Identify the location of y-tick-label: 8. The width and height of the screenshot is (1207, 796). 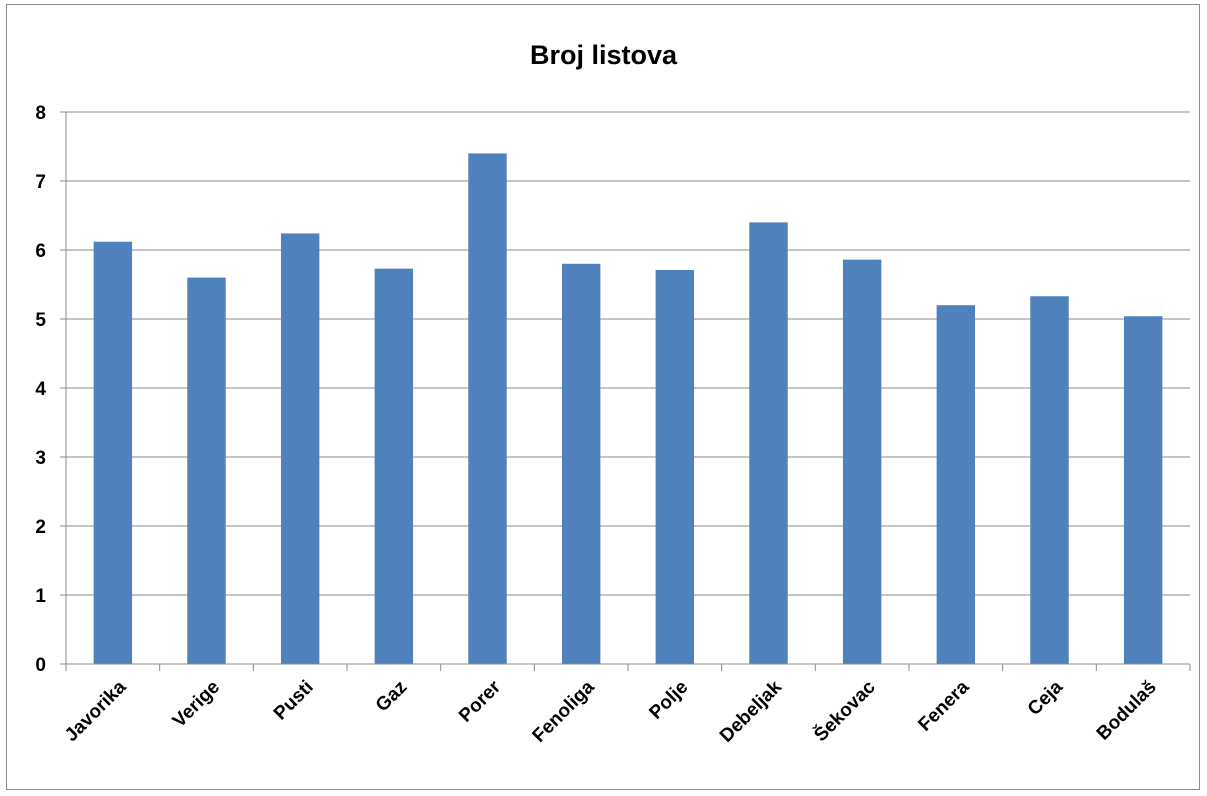
(40, 113).